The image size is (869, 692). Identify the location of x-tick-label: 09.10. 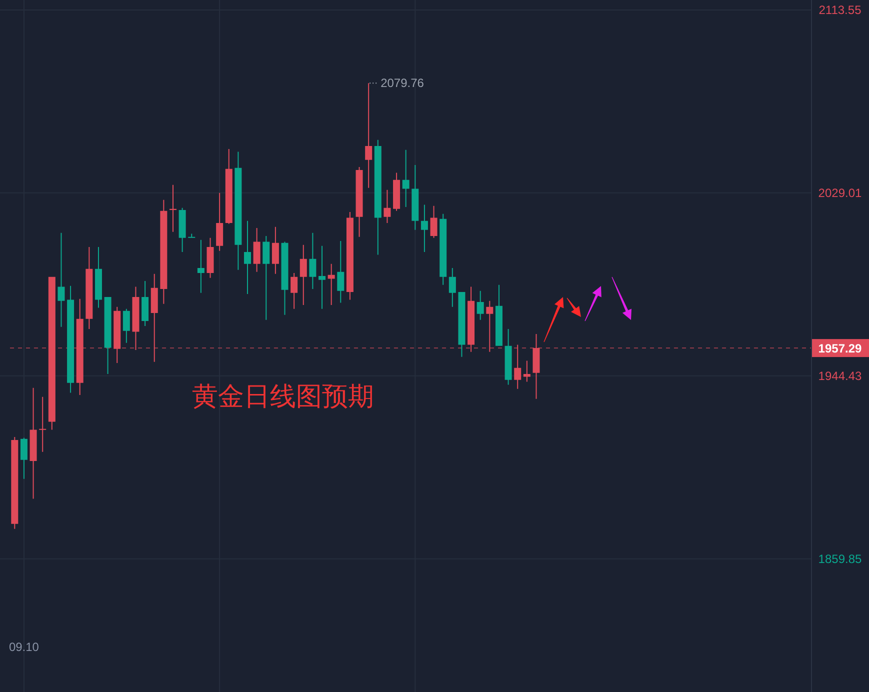
(24, 647).